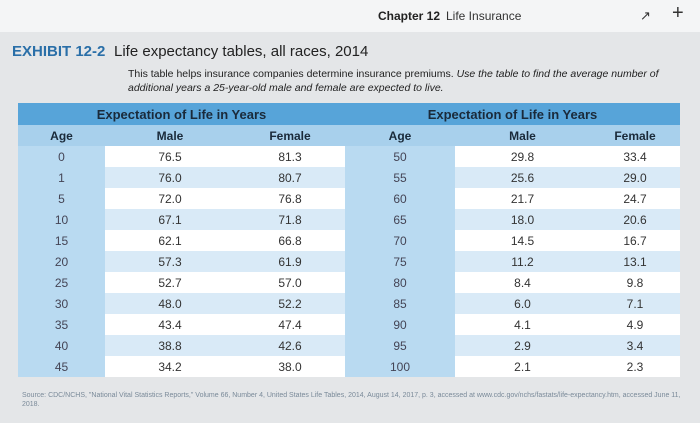 The height and width of the screenshot is (423, 700). What do you see at coordinates (170, 177) in the screenshot?
I see `value-cell: 76.0` at bounding box center [170, 177].